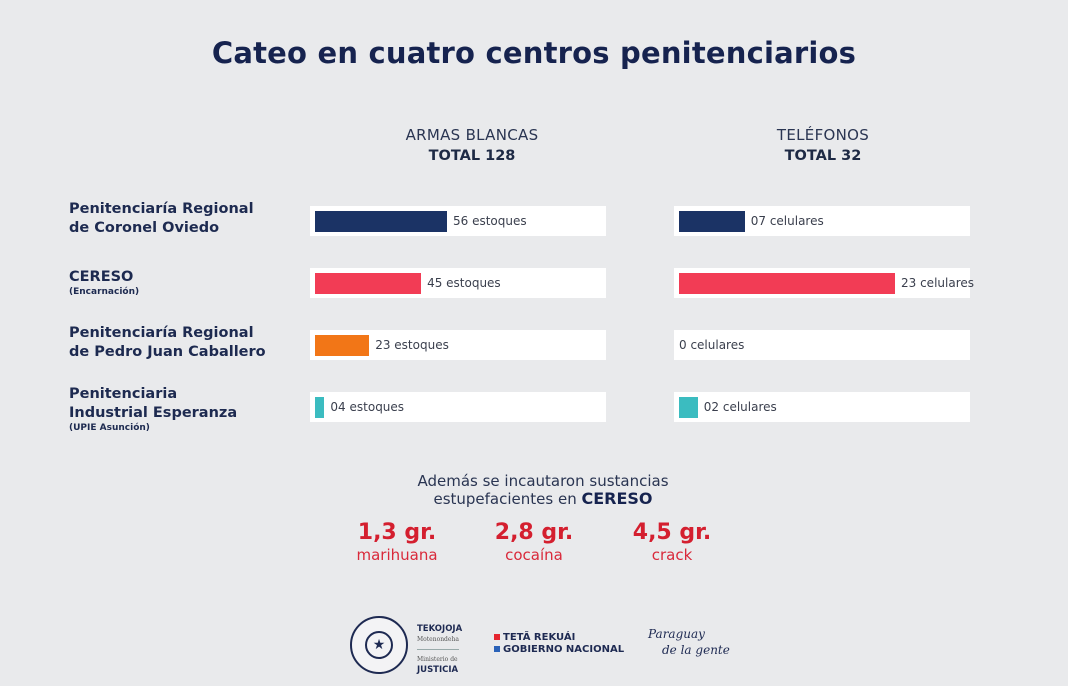  Describe the element at coordinates (937, 283) in the screenshot. I see `bar-data-label: 23 celulares` at that location.